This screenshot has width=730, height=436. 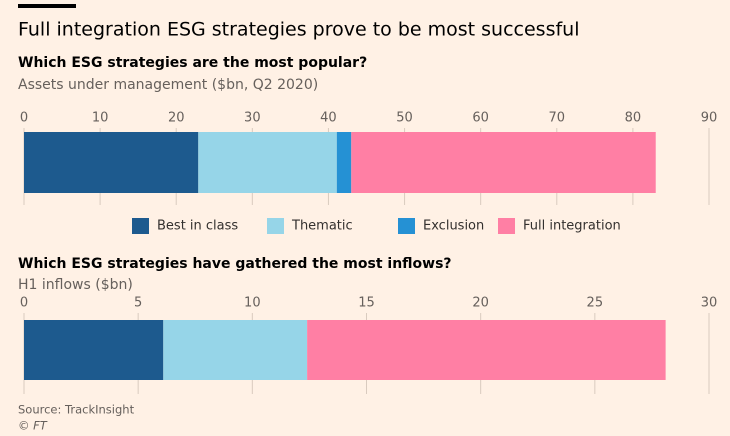 I want to click on x-tick-label: 80, so click(x=633, y=118).